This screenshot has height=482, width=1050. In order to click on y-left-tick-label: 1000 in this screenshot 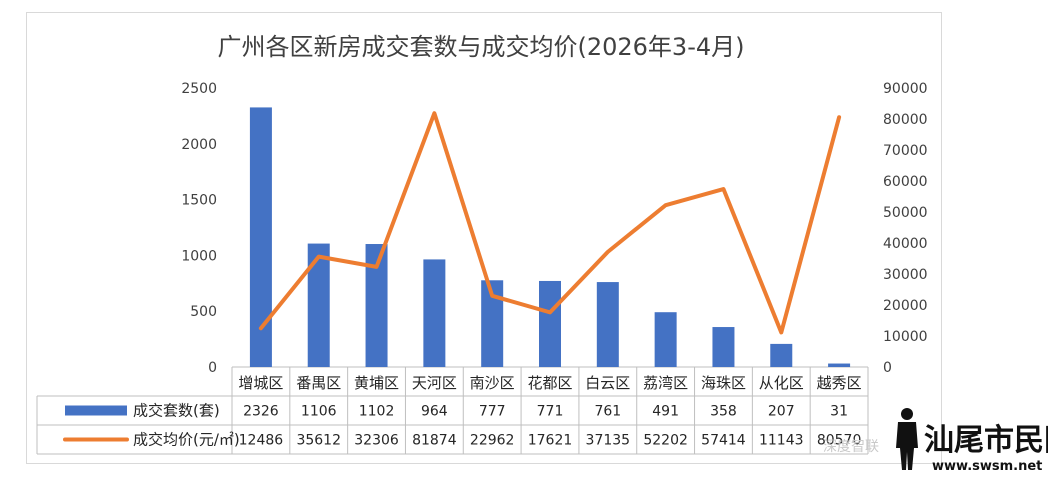, I will do `click(199, 256)`.